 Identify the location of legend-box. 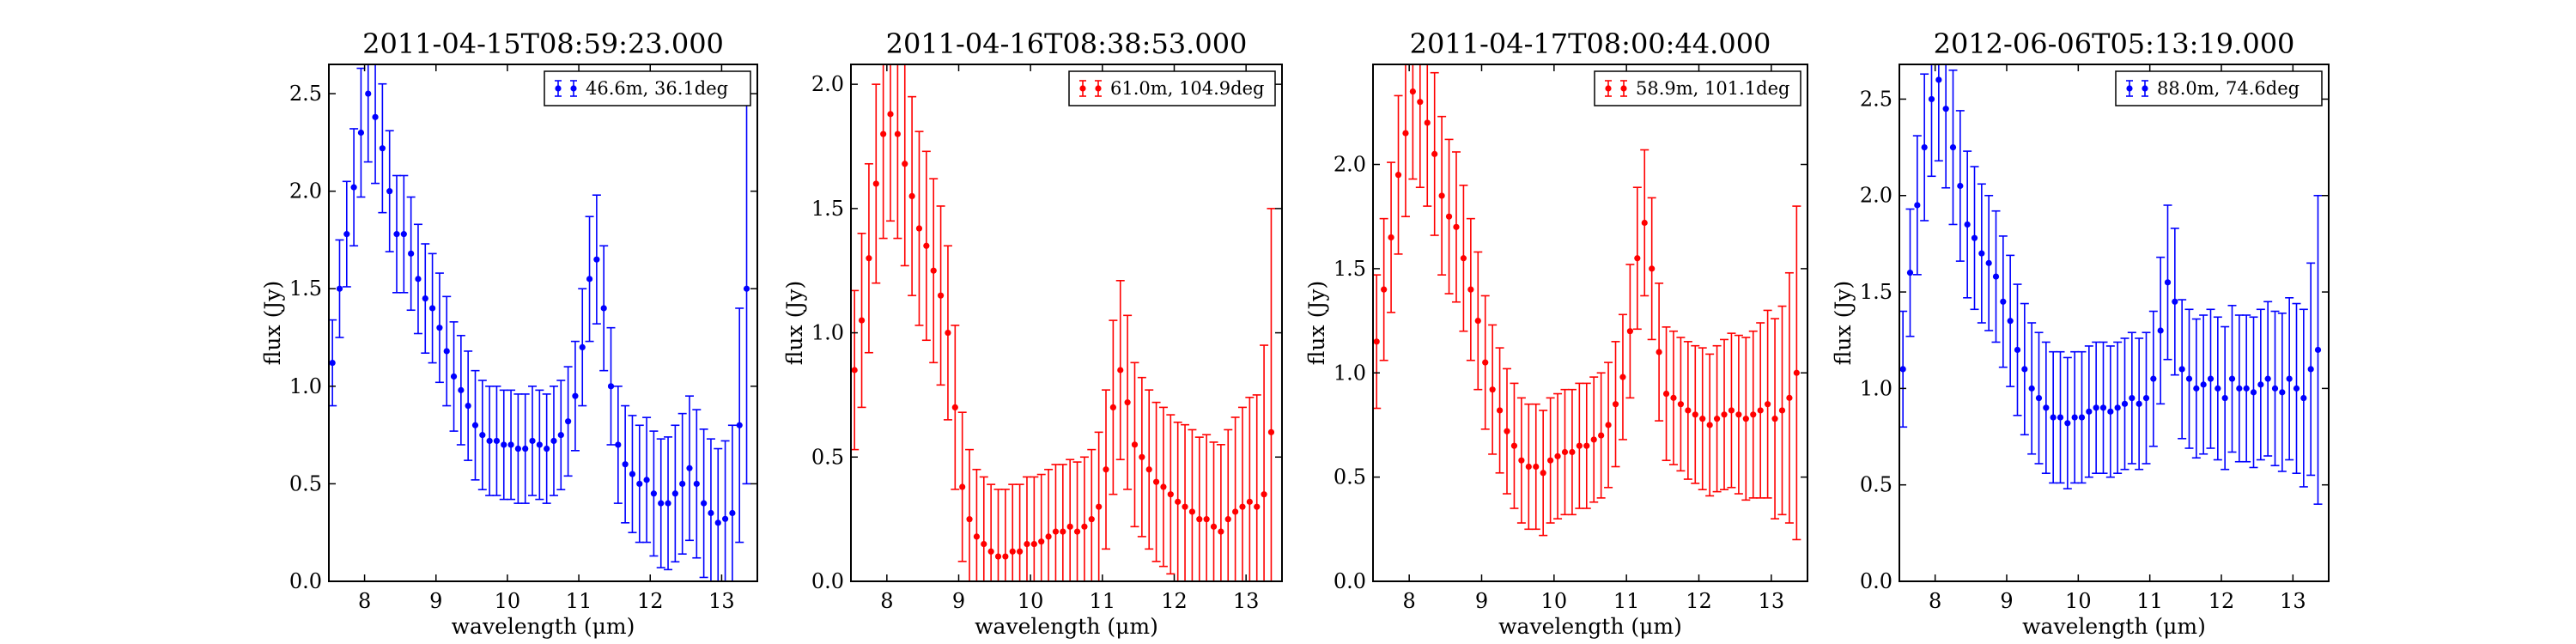
(647, 88).